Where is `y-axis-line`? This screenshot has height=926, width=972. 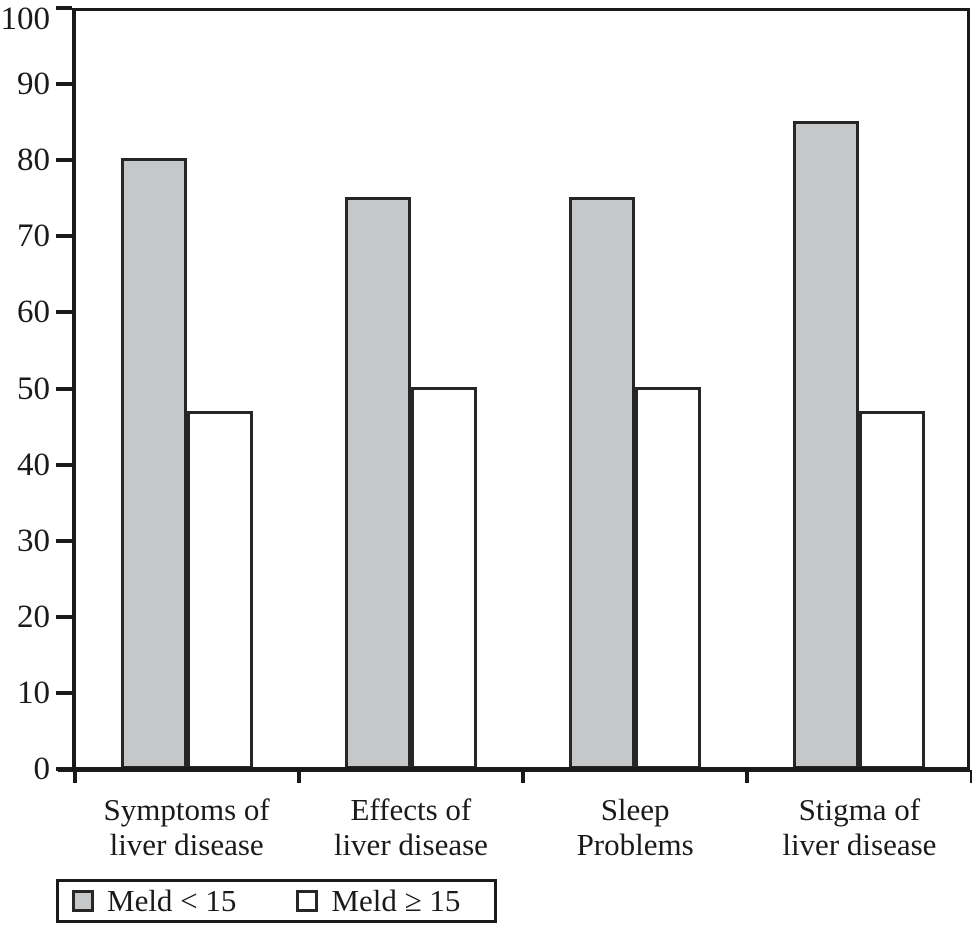
y-axis-line is located at coordinates (74, 390).